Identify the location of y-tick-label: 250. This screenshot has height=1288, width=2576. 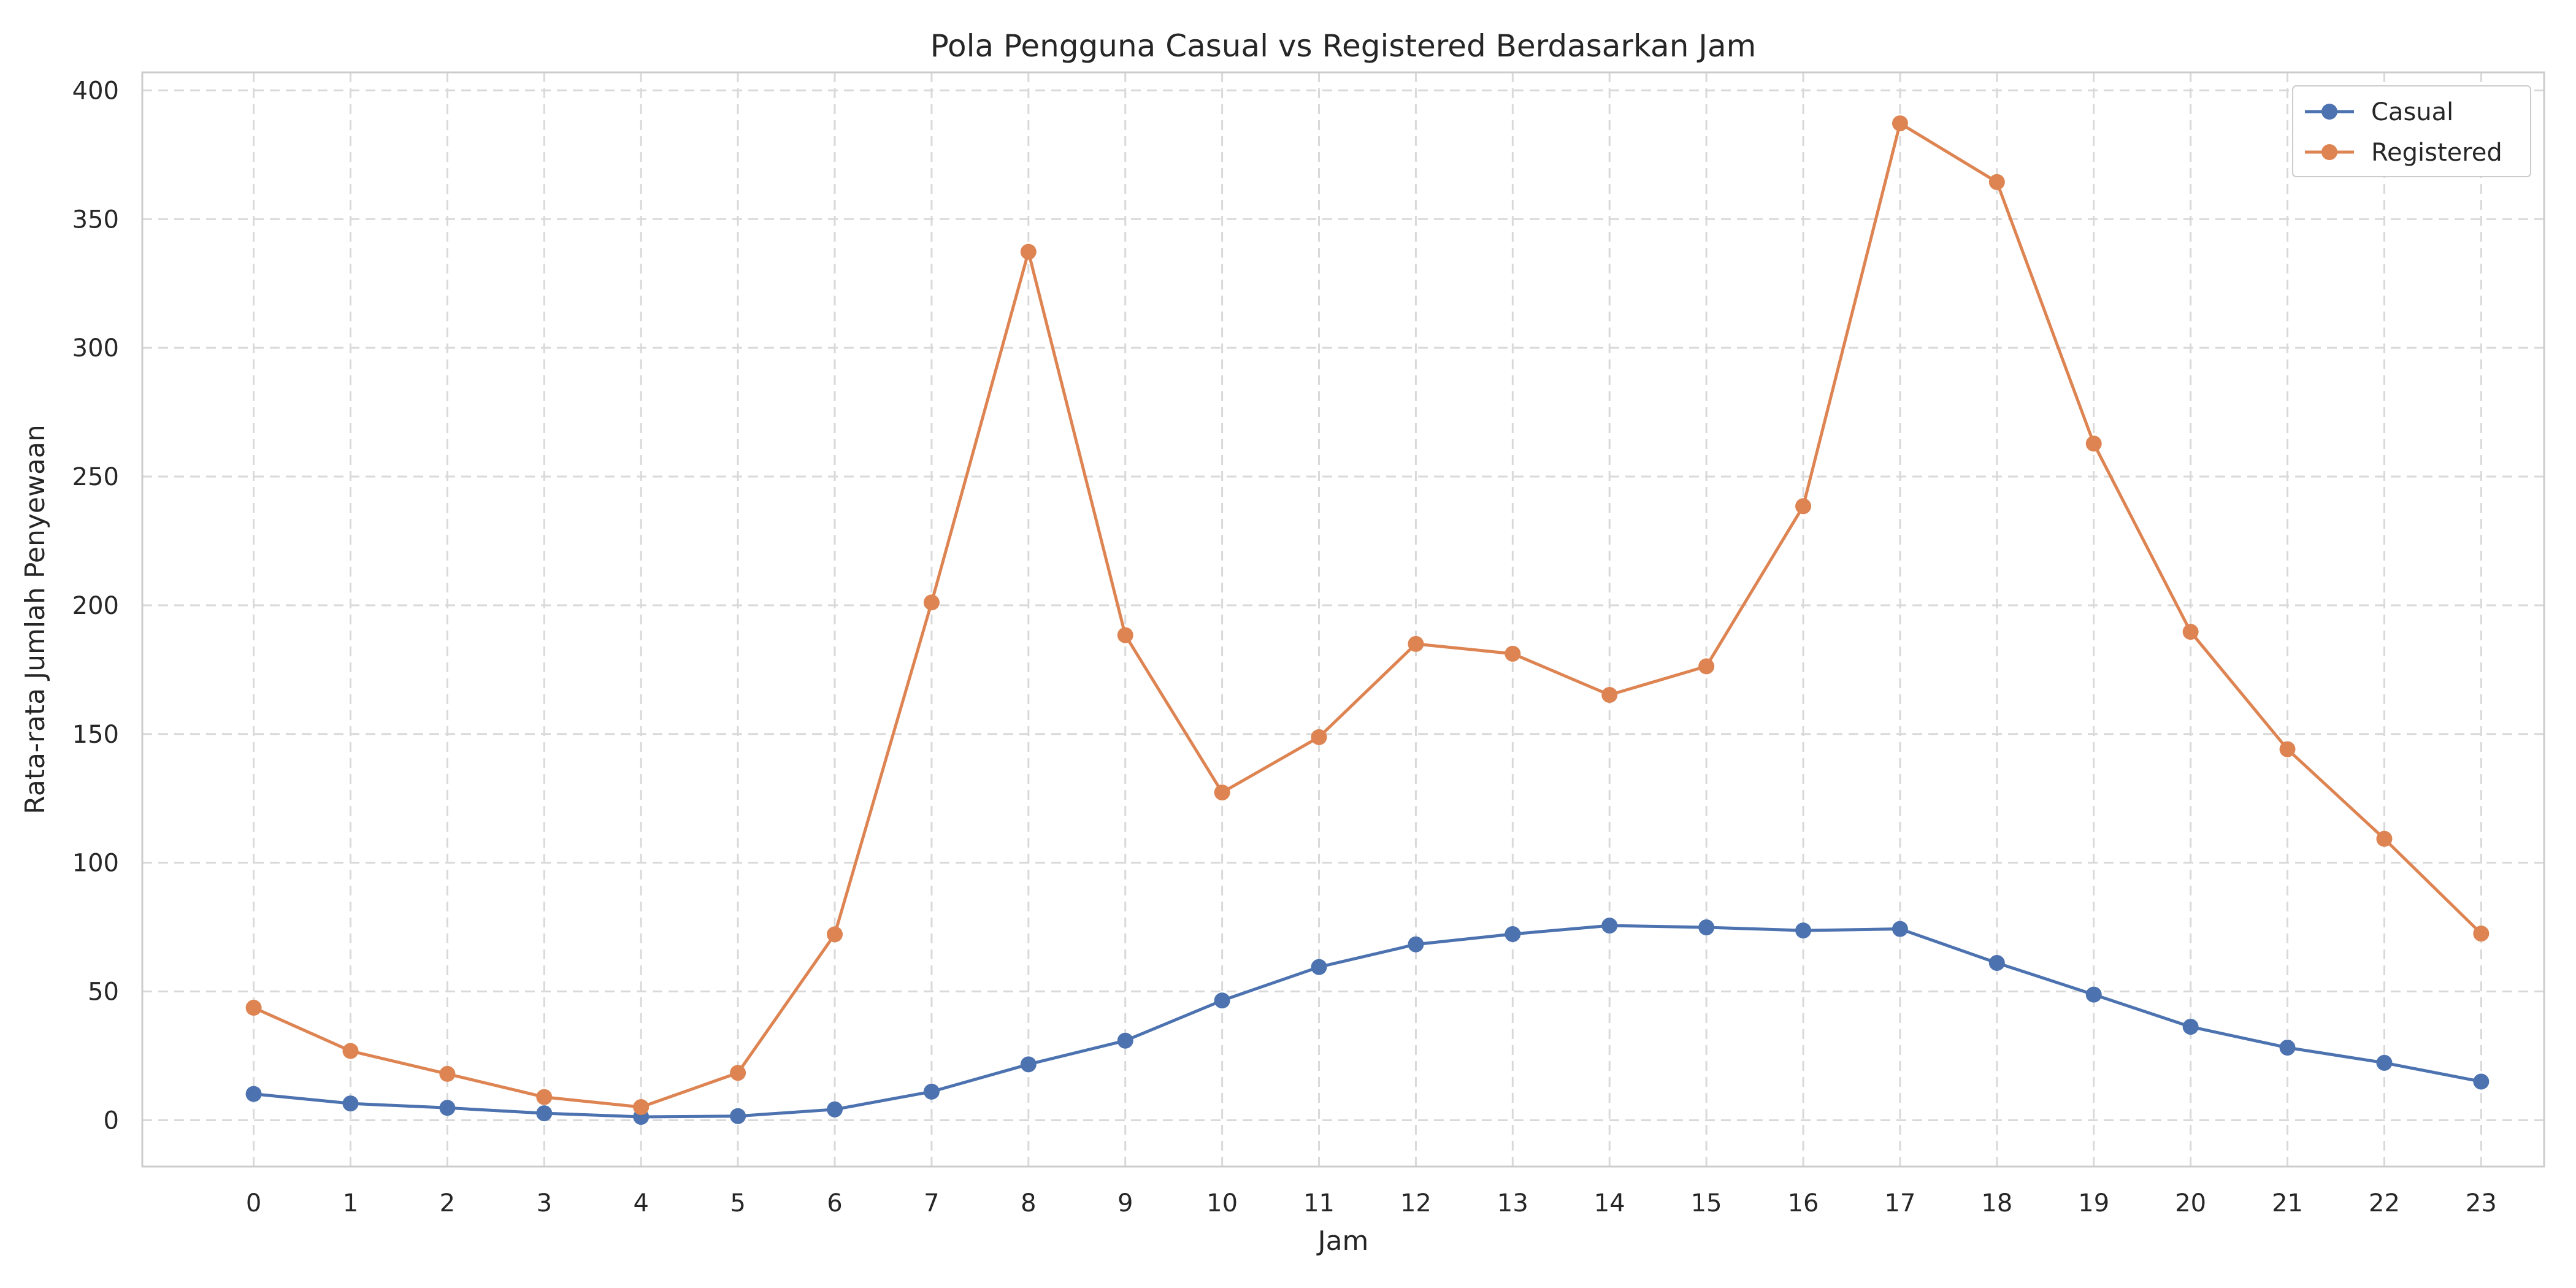
(95, 477).